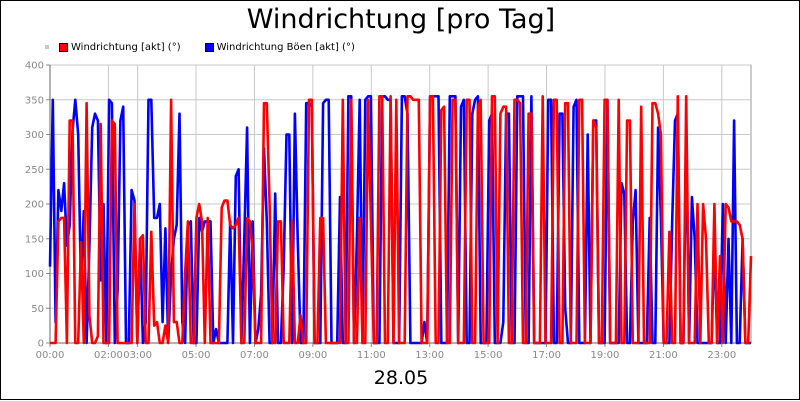 Image resolution: width=800 pixels, height=401 pixels. Describe the element at coordinates (401, 19) in the screenshot. I see `chart-title: Windrichtung [pro Tag]` at that location.